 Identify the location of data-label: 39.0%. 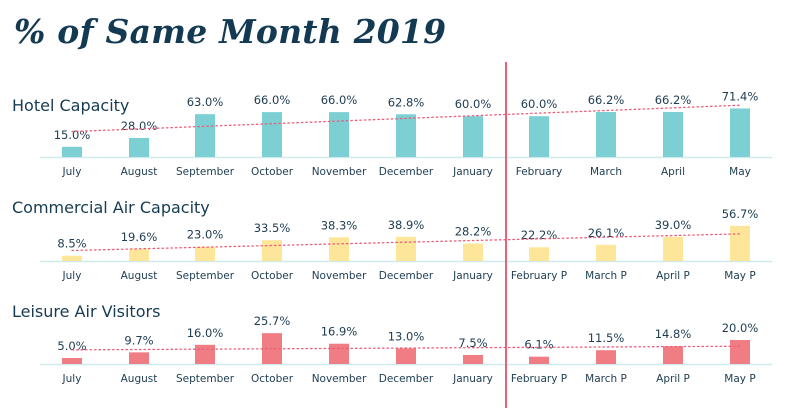
(673, 225).